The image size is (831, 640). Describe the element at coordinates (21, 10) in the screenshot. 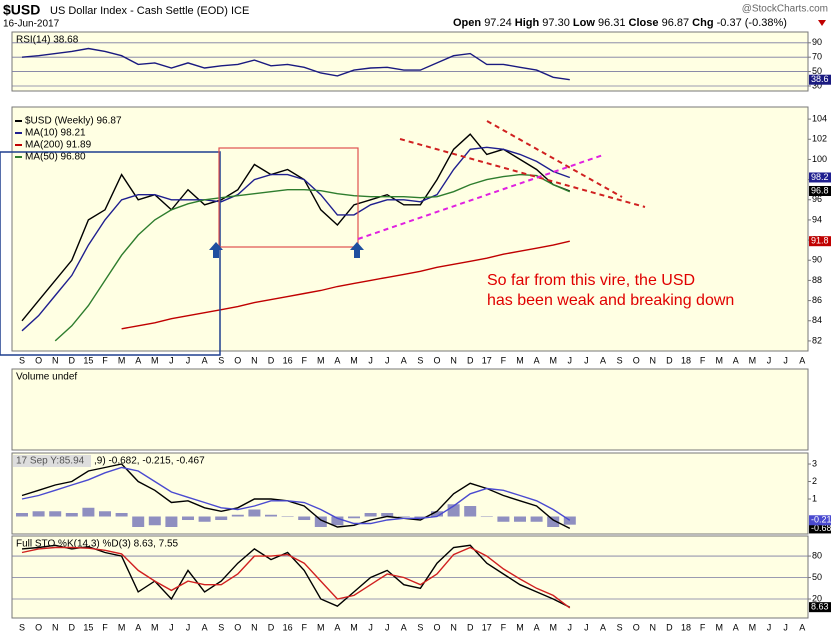

I see `symbol: $USD` at that location.